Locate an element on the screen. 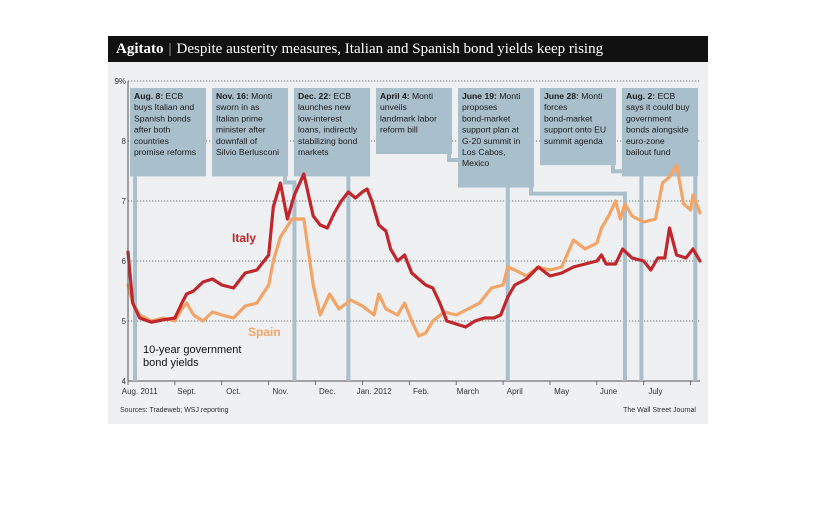 This screenshot has width=816, height=518. annotation-line: Spanish bonds is located at coordinates (162, 118).